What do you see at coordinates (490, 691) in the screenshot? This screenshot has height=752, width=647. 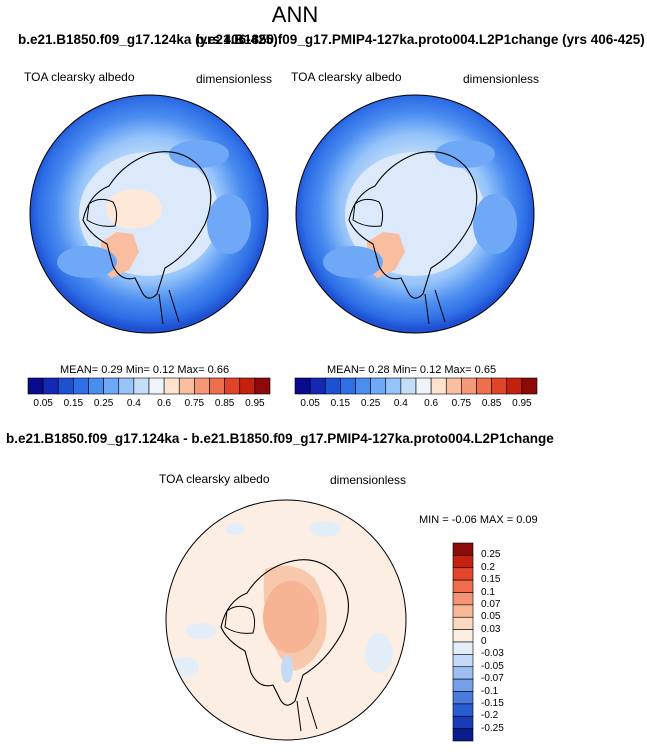 I see `colorbar-tick-label: -0.1` at bounding box center [490, 691].